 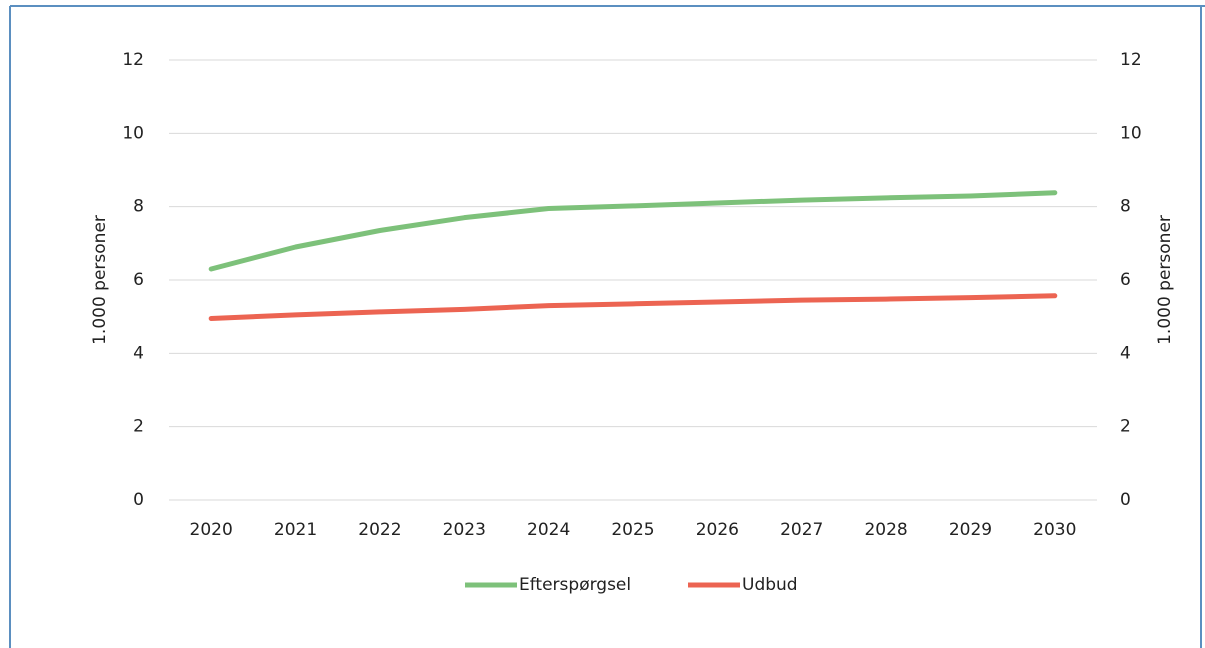 What do you see at coordinates (1165, 280) in the screenshot?
I see `y2-axis-label: 1.000 personer` at bounding box center [1165, 280].